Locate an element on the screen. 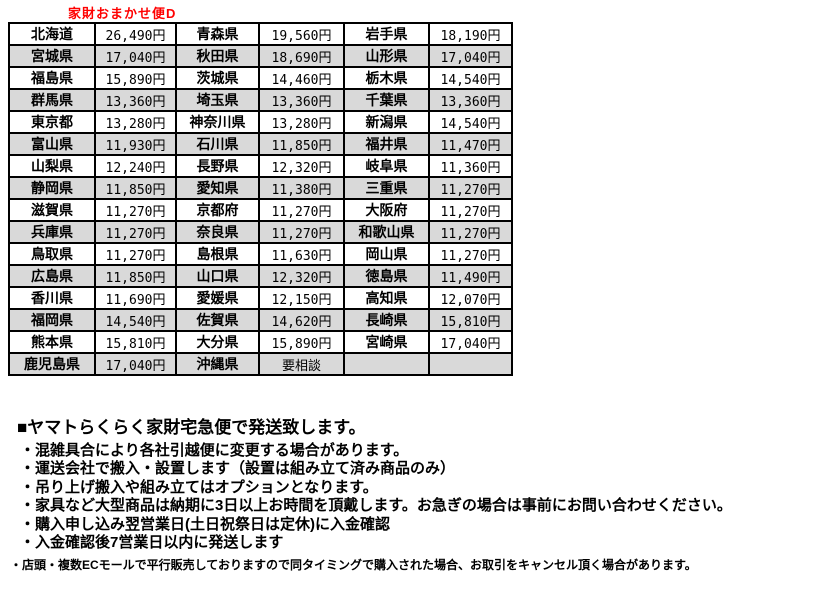  prefecture-cell: 秋田県 is located at coordinates (217, 56).